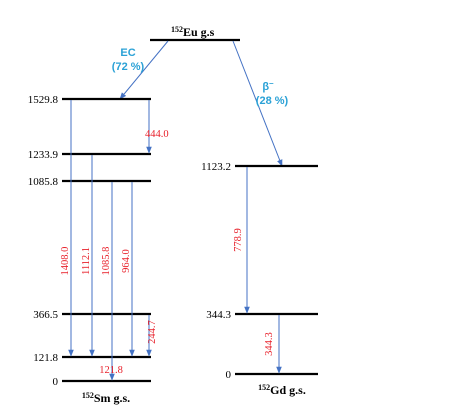  What do you see at coordinates (65, 261) in the screenshot?
I see `gamma-energy-label: 1408.0` at bounding box center [65, 261].